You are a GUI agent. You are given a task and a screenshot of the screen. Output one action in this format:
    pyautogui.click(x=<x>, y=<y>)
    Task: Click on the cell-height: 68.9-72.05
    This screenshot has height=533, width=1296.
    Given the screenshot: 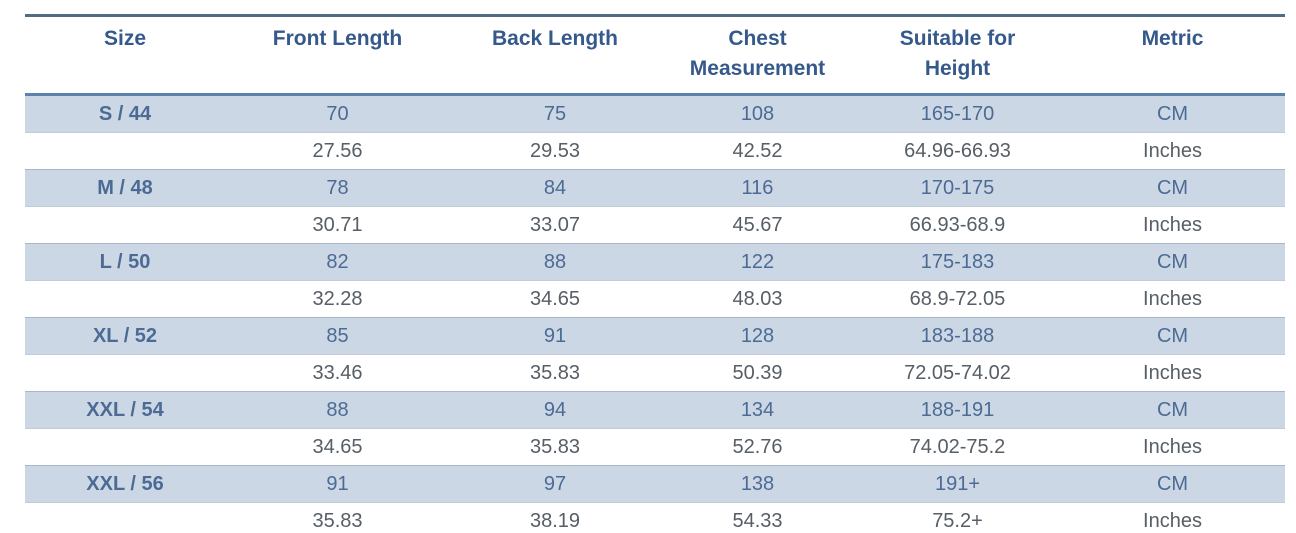 What is the action you would take?
    pyautogui.click(x=957, y=299)
    